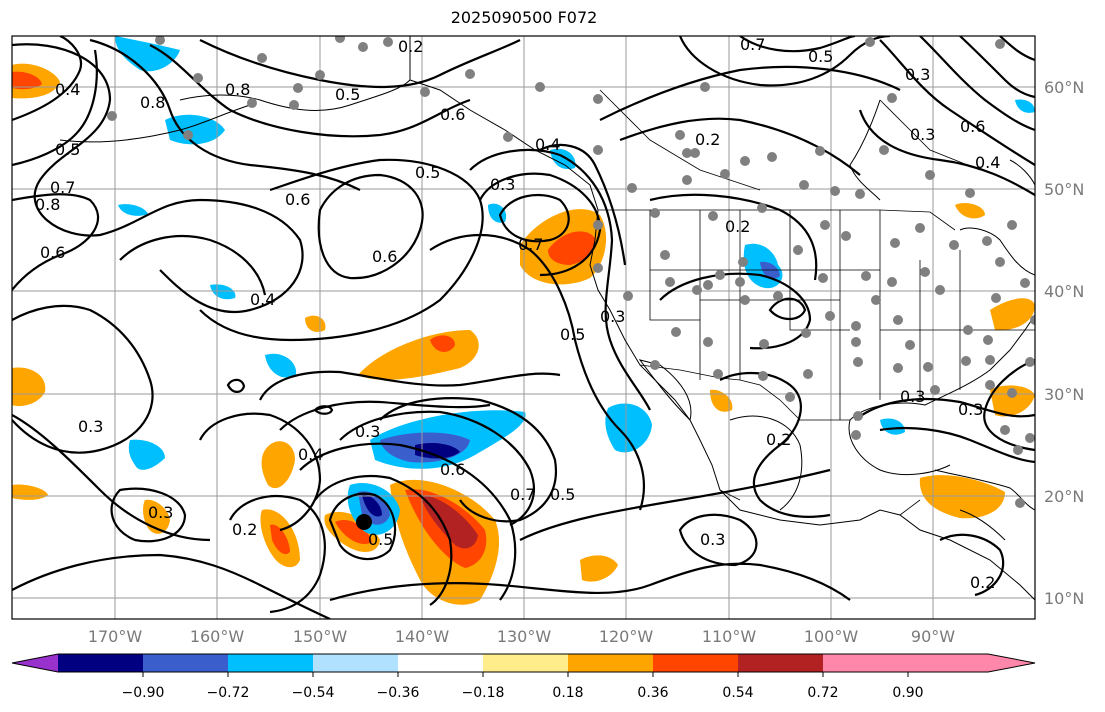  Describe the element at coordinates (1064, 291) in the screenshot. I see `lat-label: 40°N` at that location.